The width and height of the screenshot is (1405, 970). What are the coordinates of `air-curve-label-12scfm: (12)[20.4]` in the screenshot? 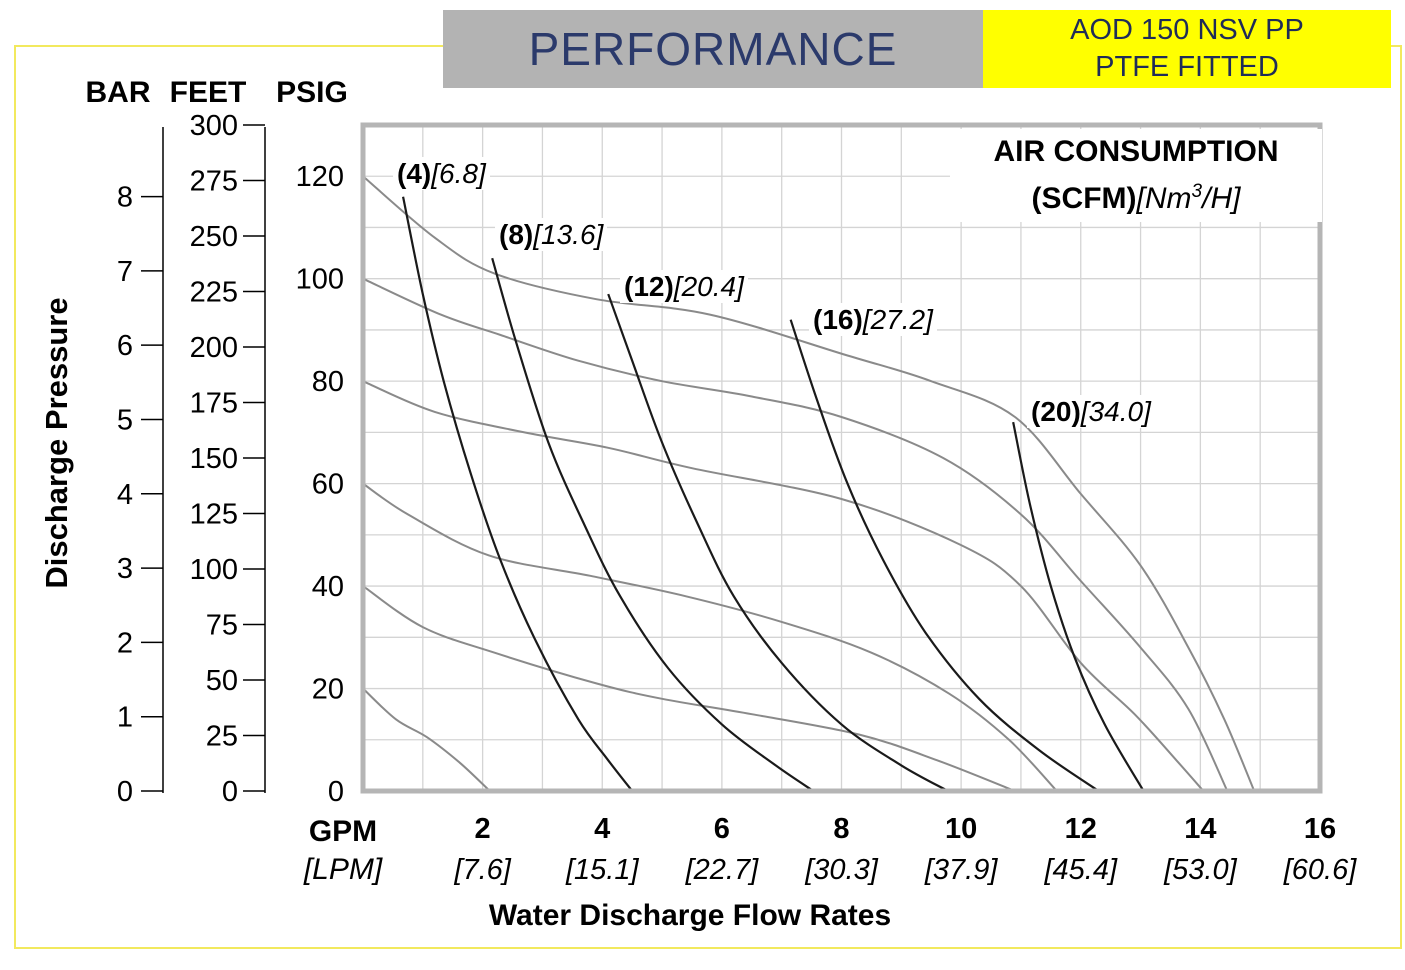 It's located at (684, 286).